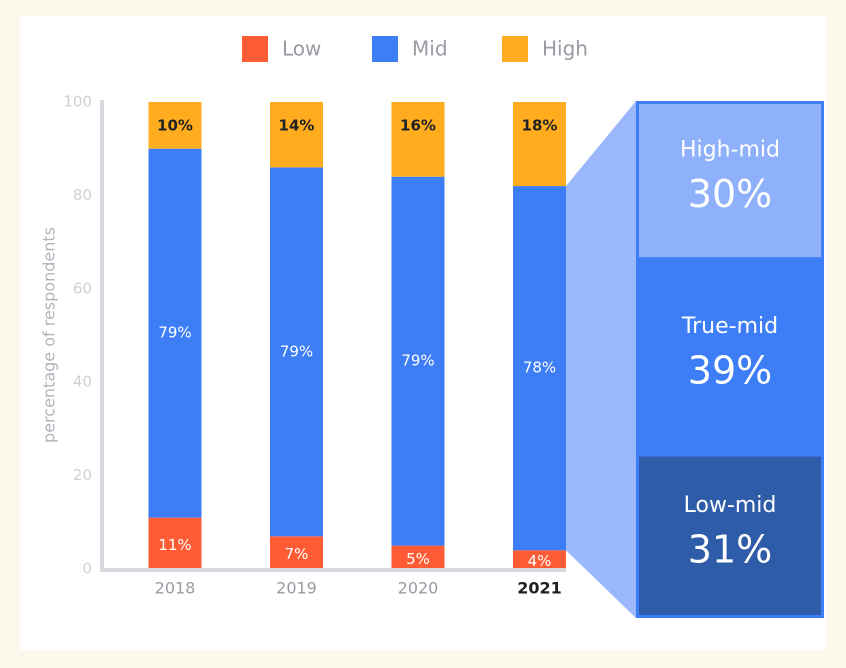  Describe the element at coordinates (418, 588) in the screenshot. I see `x-tick-label: 2020` at that location.